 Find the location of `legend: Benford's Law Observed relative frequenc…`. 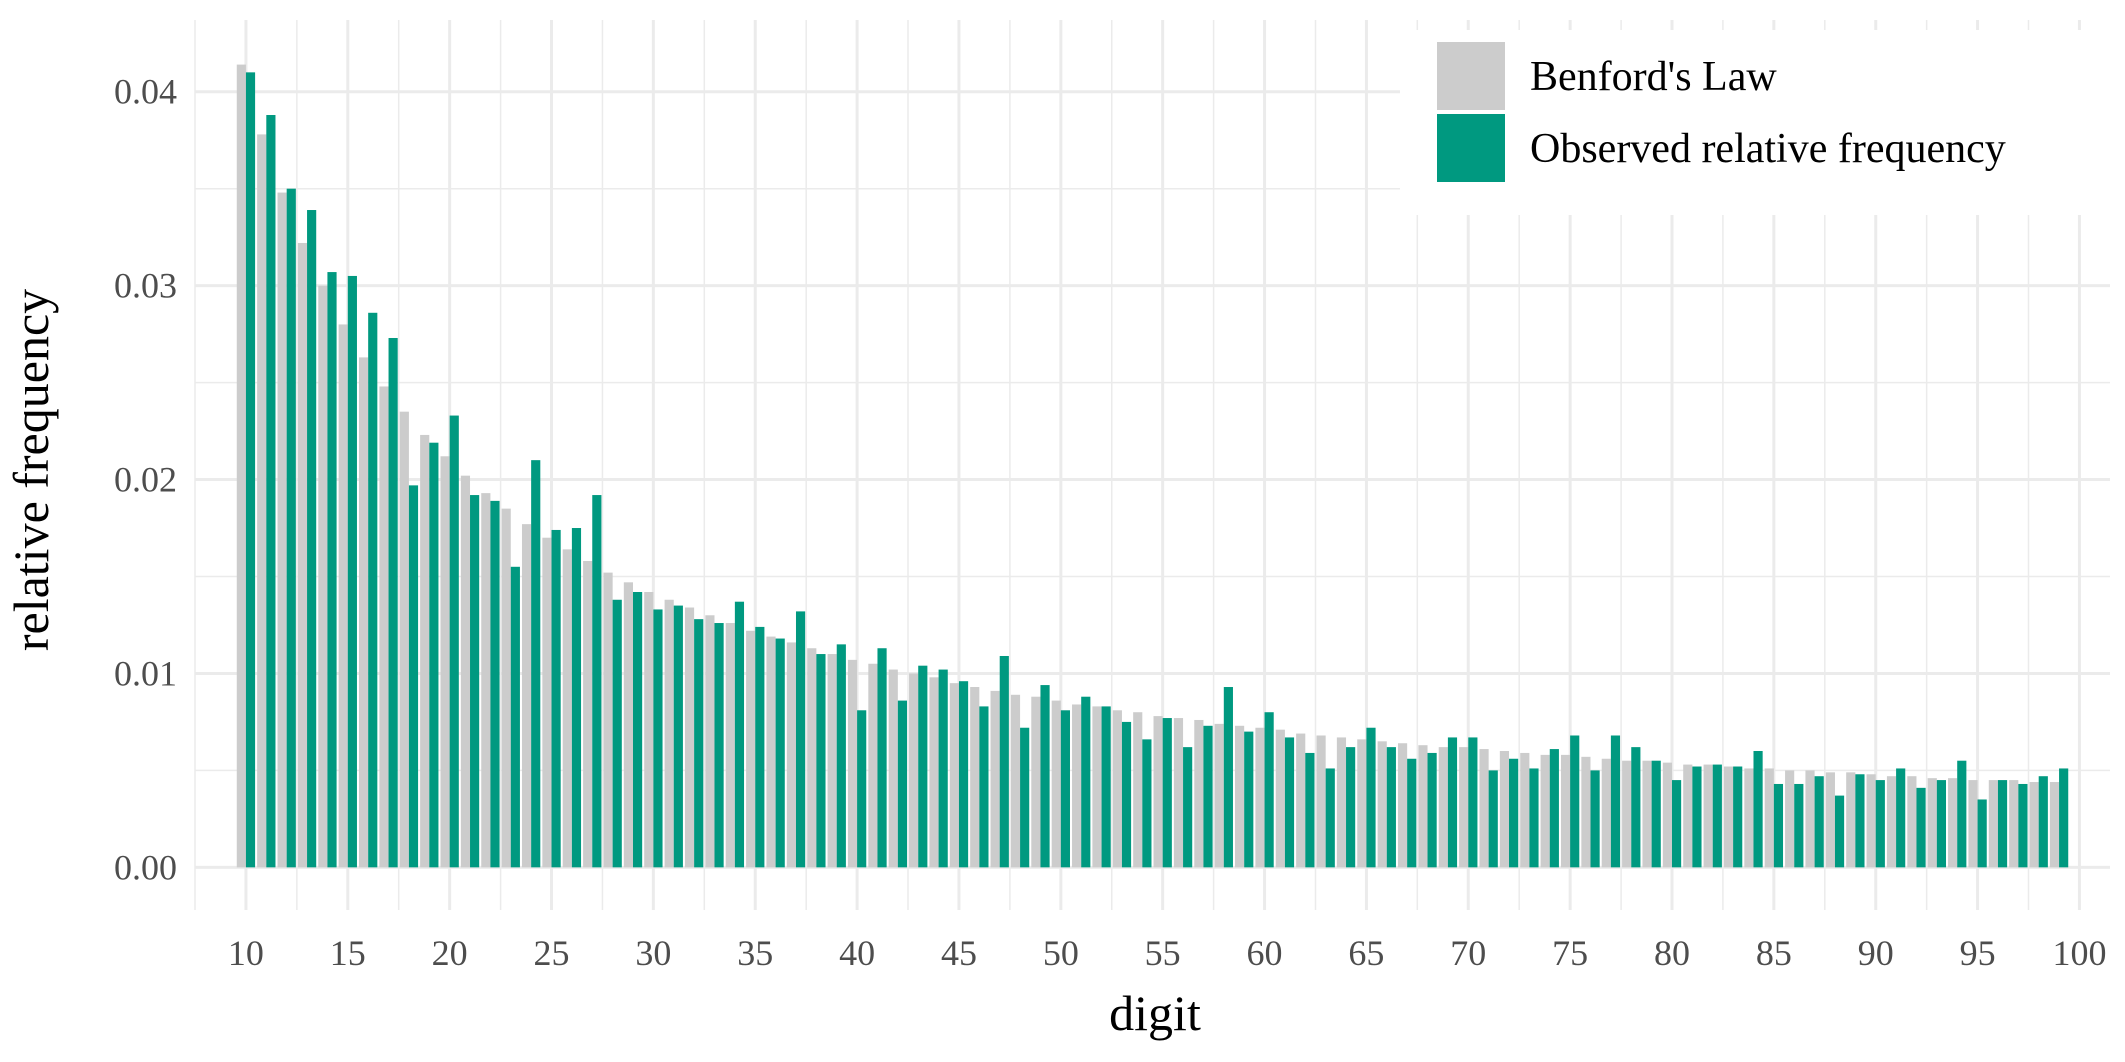

legend: Benford's Law Observed relative frequenc… is located at coordinates (1762, 122).